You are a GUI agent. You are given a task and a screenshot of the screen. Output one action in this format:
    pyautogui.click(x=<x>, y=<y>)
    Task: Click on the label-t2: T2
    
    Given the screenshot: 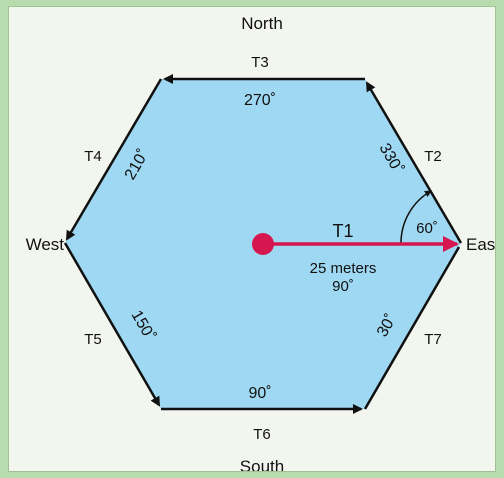 What is the action you would take?
    pyautogui.click(x=433, y=156)
    